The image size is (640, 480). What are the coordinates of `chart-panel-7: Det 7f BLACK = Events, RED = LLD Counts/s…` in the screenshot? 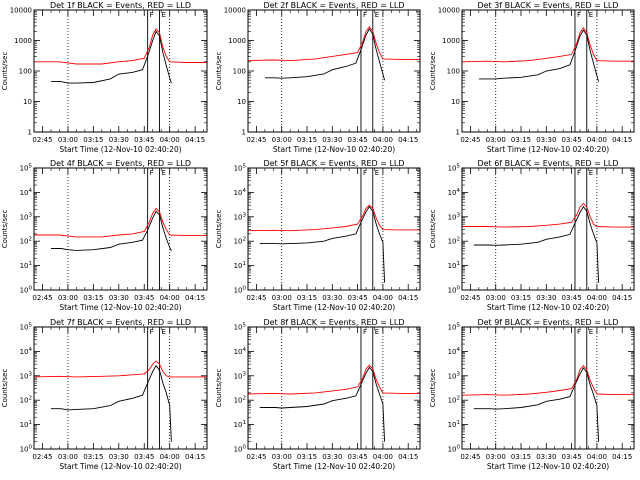 It's located at (104, 394).